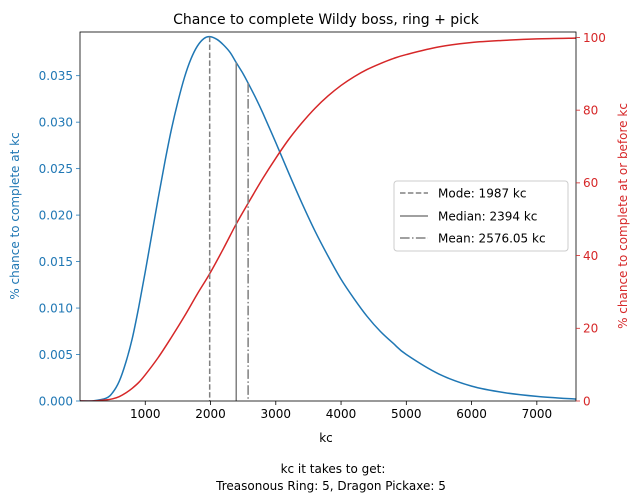  I want to click on legend-label-mean: Mean: 2576.05 kc, so click(492, 239).